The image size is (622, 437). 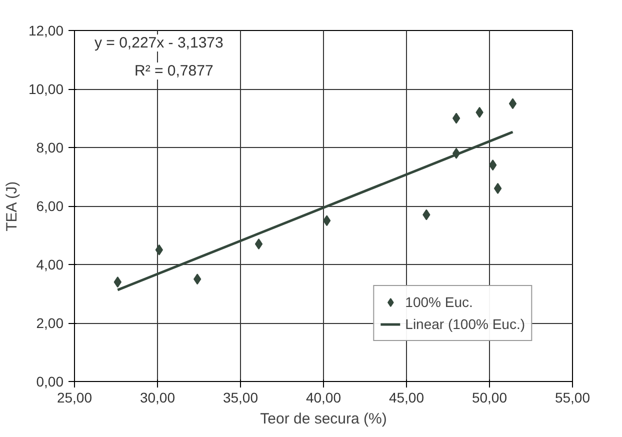 What do you see at coordinates (50, 323) in the screenshot?
I see `y-tick-label: 2,00` at bounding box center [50, 323].